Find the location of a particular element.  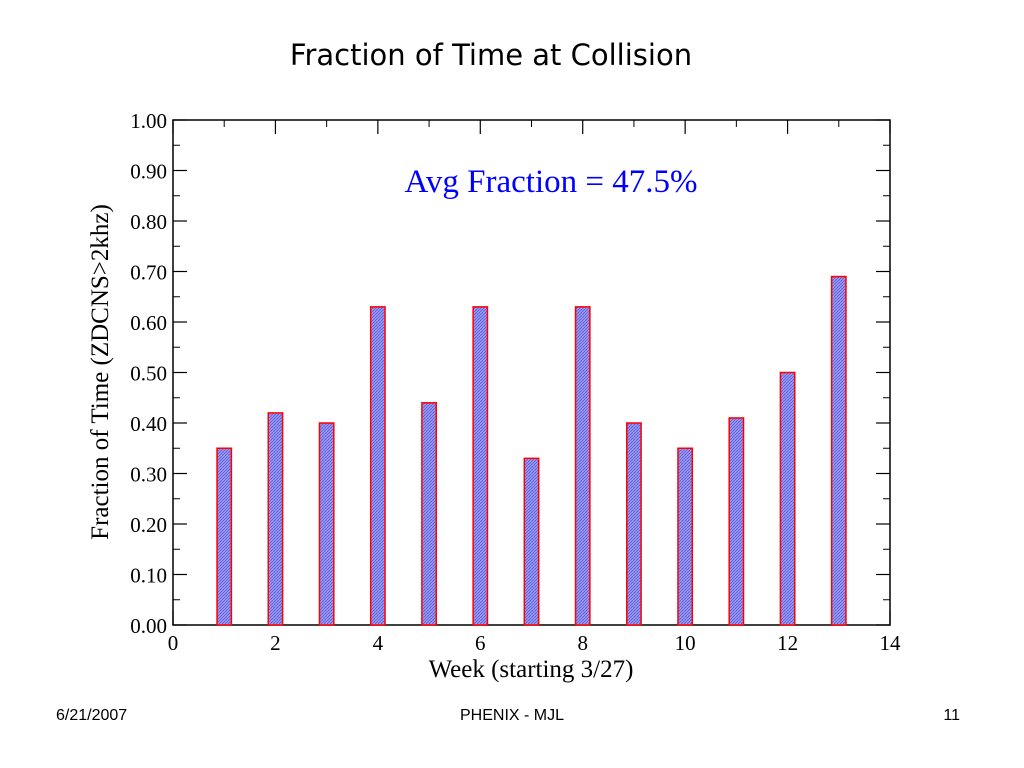

x-tick-label: 12 is located at coordinates (787, 643).